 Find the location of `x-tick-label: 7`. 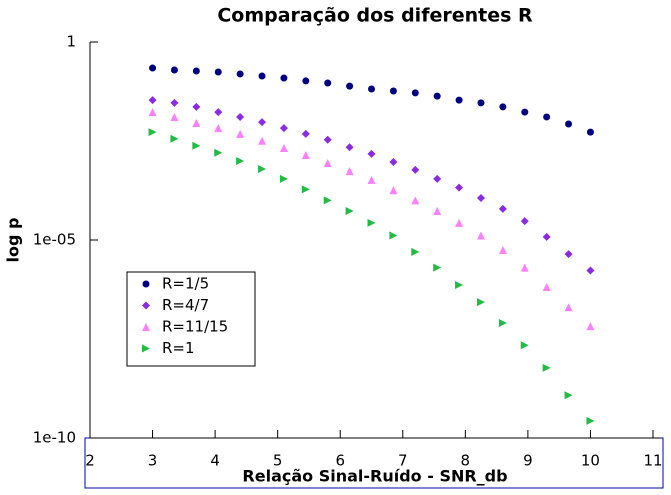

x-tick-label: 7 is located at coordinates (403, 461).